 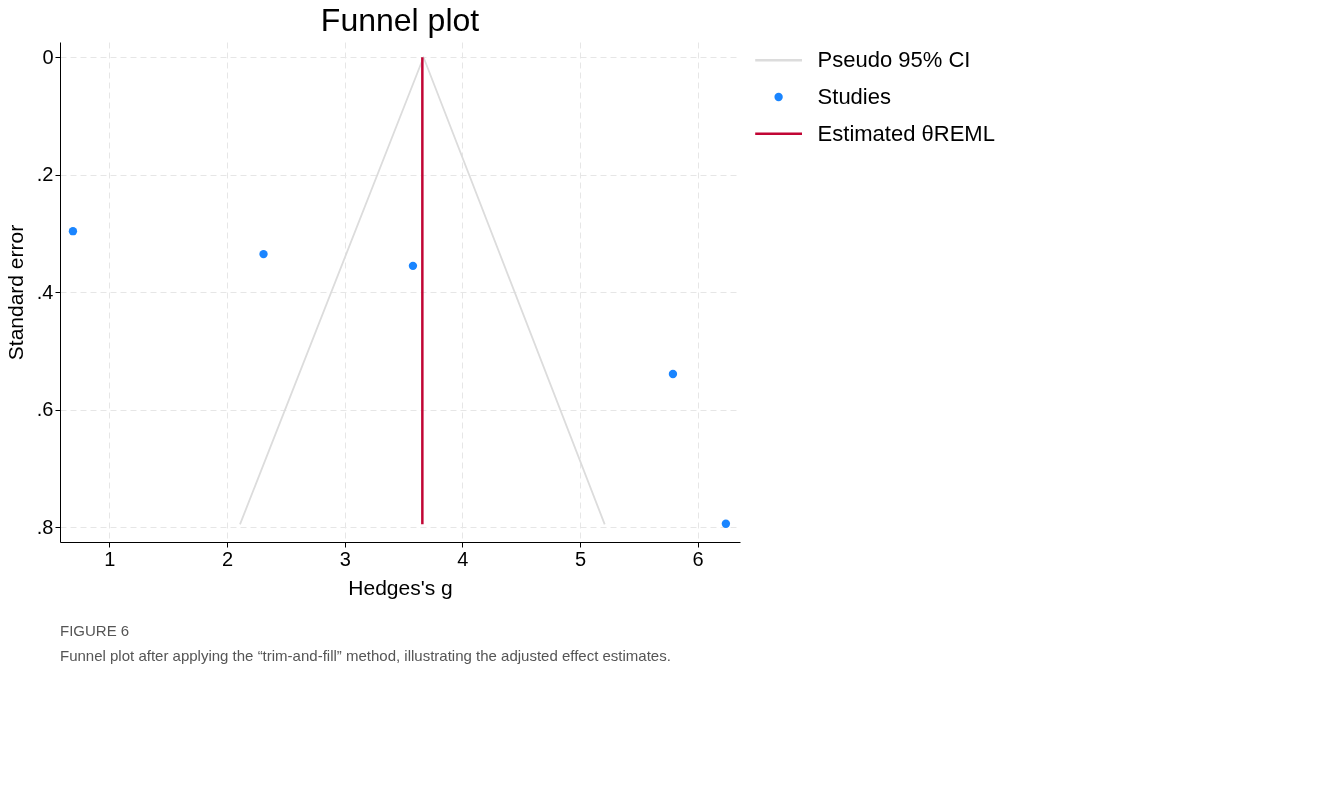 What do you see at coordinates (15, 292) in the screenshot?
I see `y-axis-title: Standard error` at bounding box center [15, 292].